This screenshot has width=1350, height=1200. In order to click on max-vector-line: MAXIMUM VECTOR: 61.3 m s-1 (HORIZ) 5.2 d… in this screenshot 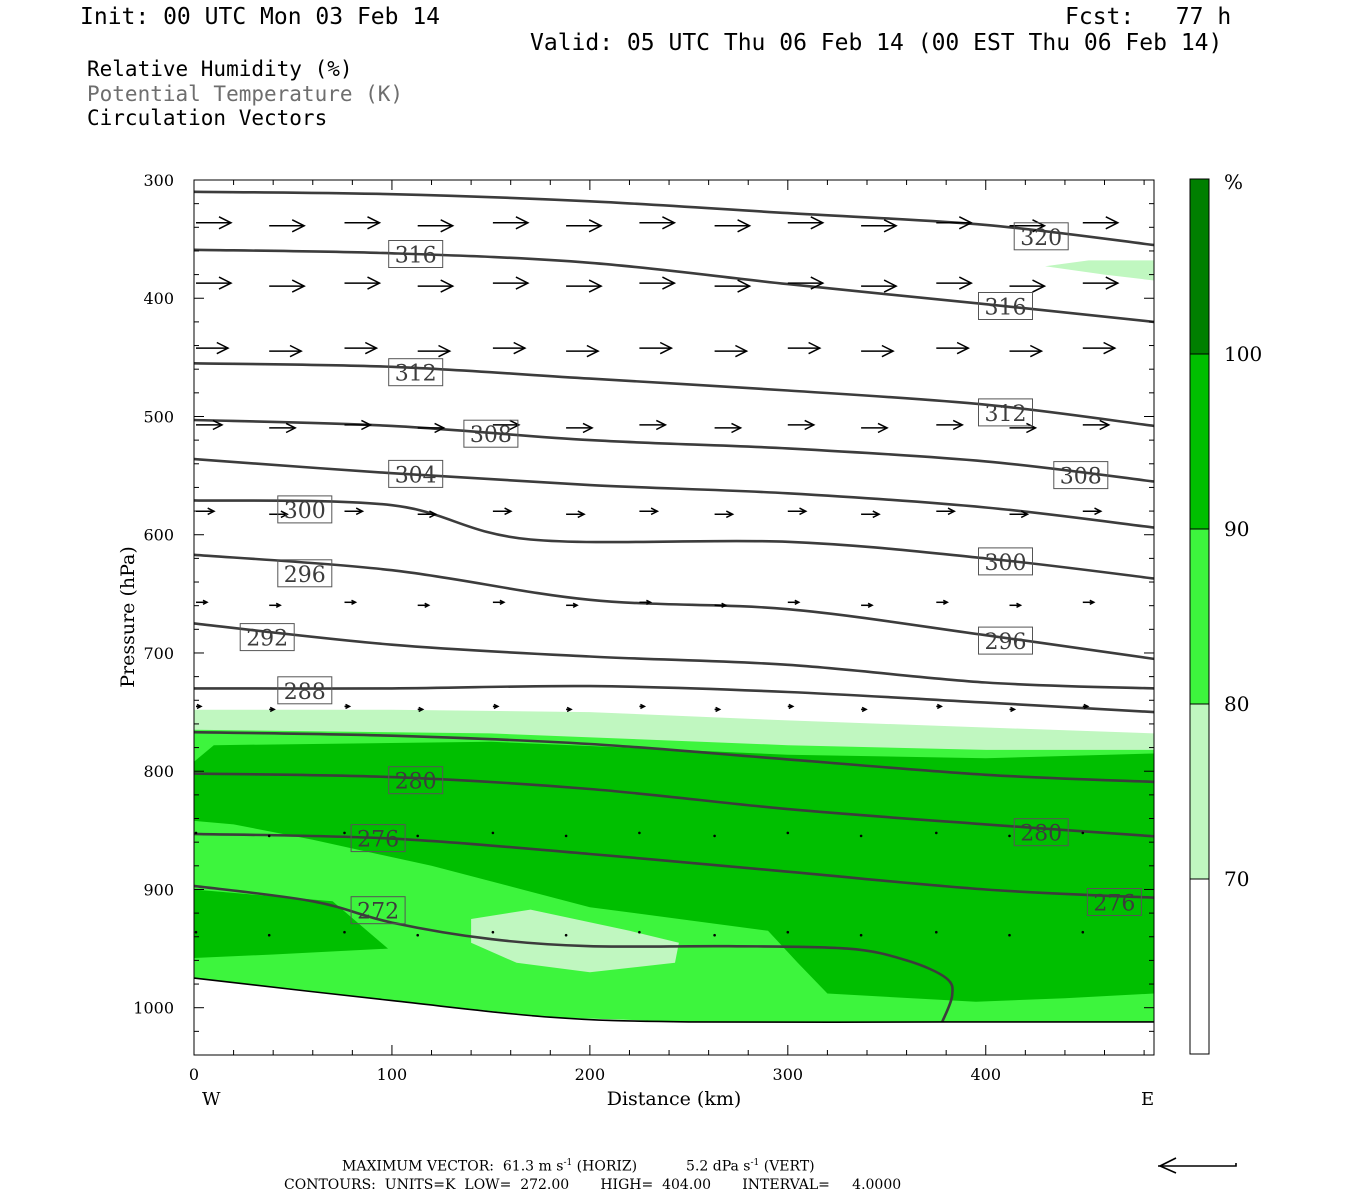, I will do `click(578, 1166)`.